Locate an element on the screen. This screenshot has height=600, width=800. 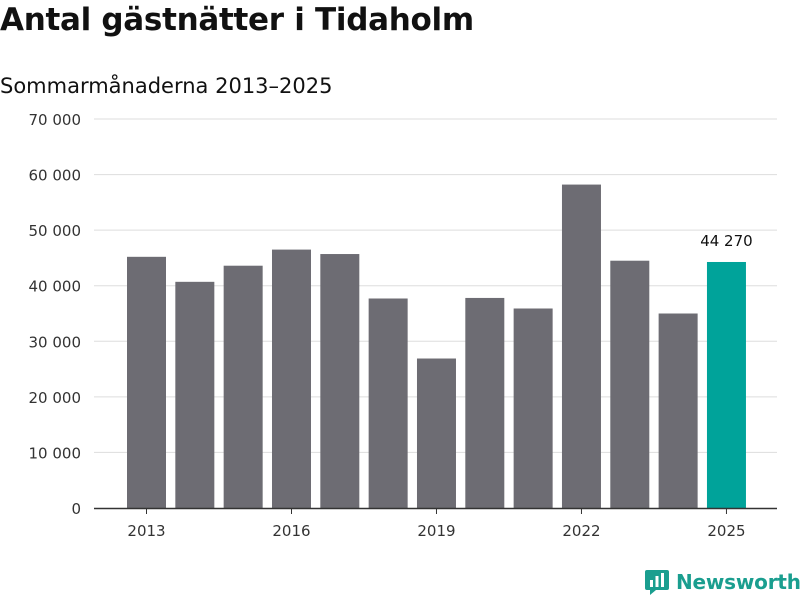
bar-2024 is located at coordinates (678, 411).